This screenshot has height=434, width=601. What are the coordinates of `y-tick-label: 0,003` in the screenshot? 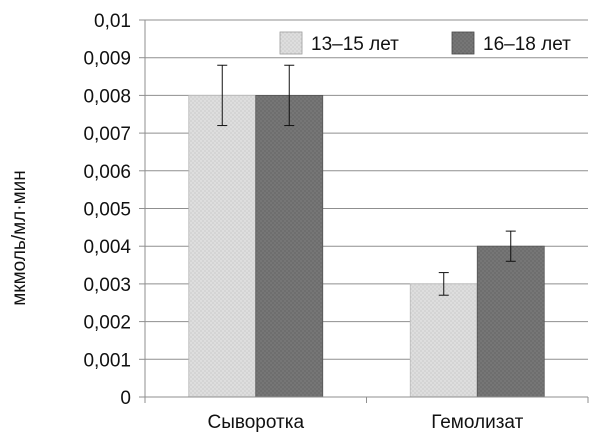 It's located at (107, 285).